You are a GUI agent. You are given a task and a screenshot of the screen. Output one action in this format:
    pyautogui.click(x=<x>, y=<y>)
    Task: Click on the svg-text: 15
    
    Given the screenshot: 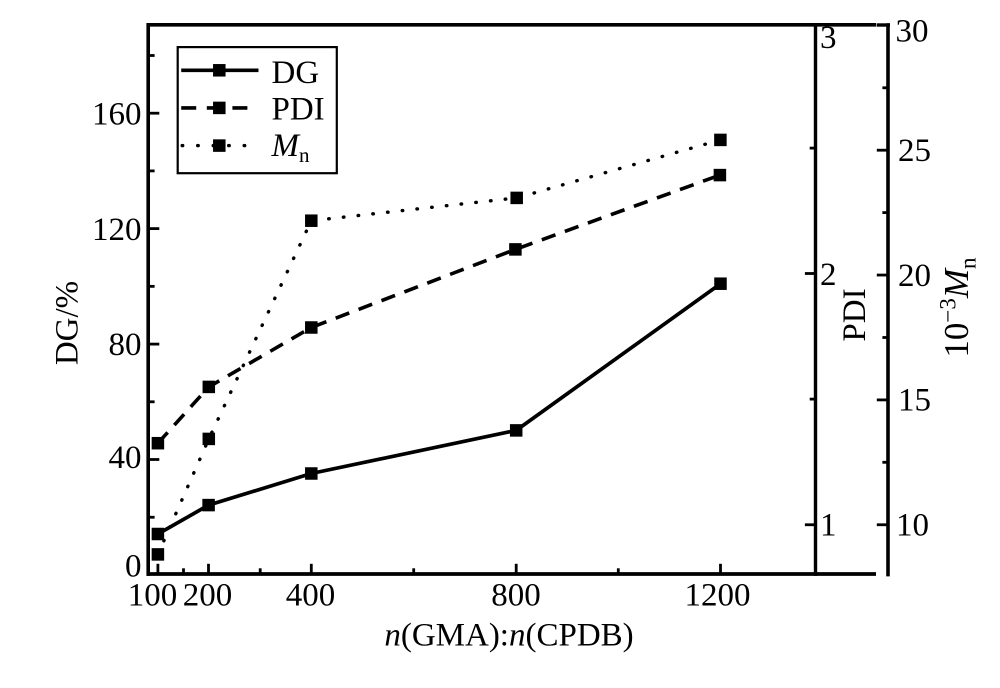 What is the action you would take?
    pyautogui.click(x=914, y=401)
    